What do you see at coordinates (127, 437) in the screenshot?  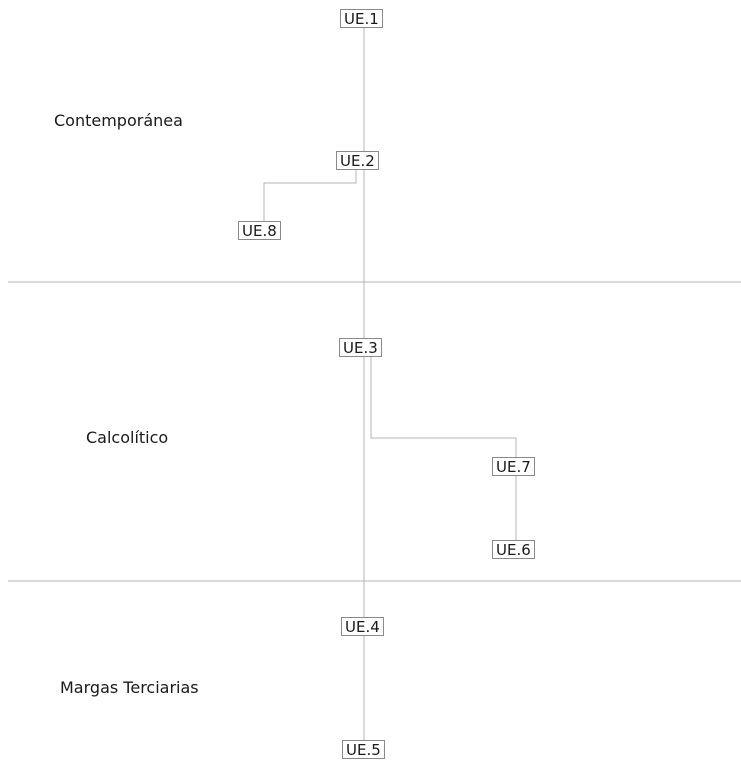 I see `phase-label-calcolitico: Calcolítico` at bounding box center [127, 437].